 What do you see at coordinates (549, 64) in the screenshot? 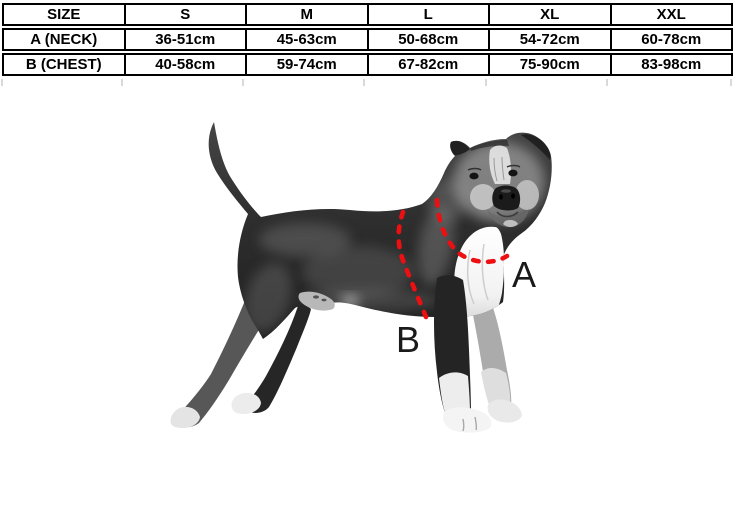
I see `chest-value-xl: 75-90cm` at bounding box center [549, 64].